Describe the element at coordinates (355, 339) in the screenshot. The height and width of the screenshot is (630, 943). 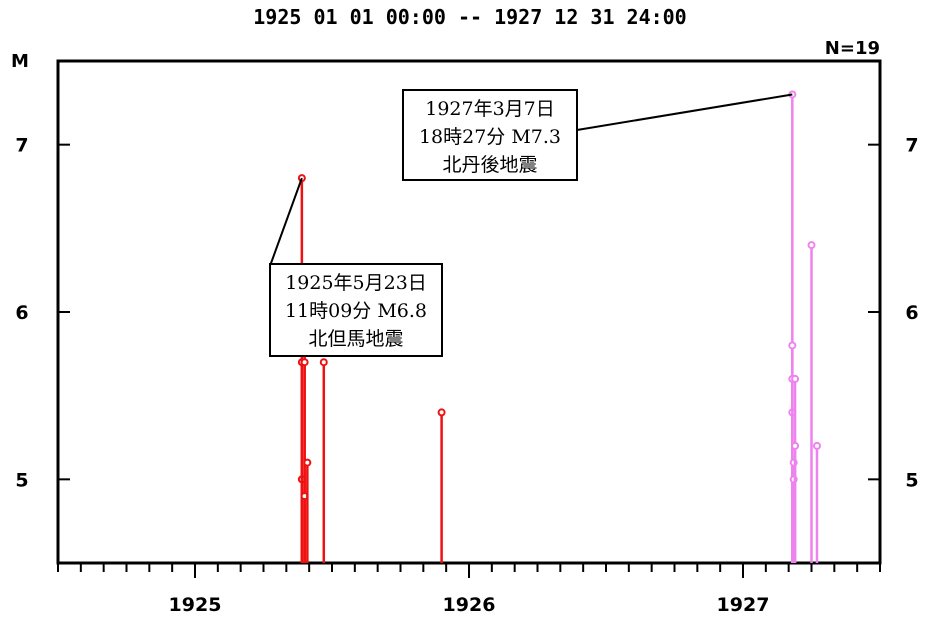
I see `annotation-text-line: 北但馬地震` at that location.